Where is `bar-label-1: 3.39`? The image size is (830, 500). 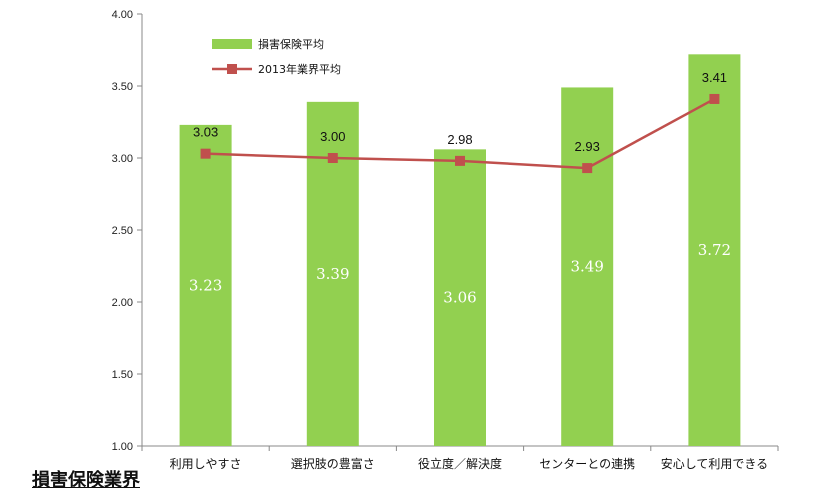 bar-label-1: 3.39 is located at coordinates (332, 274).